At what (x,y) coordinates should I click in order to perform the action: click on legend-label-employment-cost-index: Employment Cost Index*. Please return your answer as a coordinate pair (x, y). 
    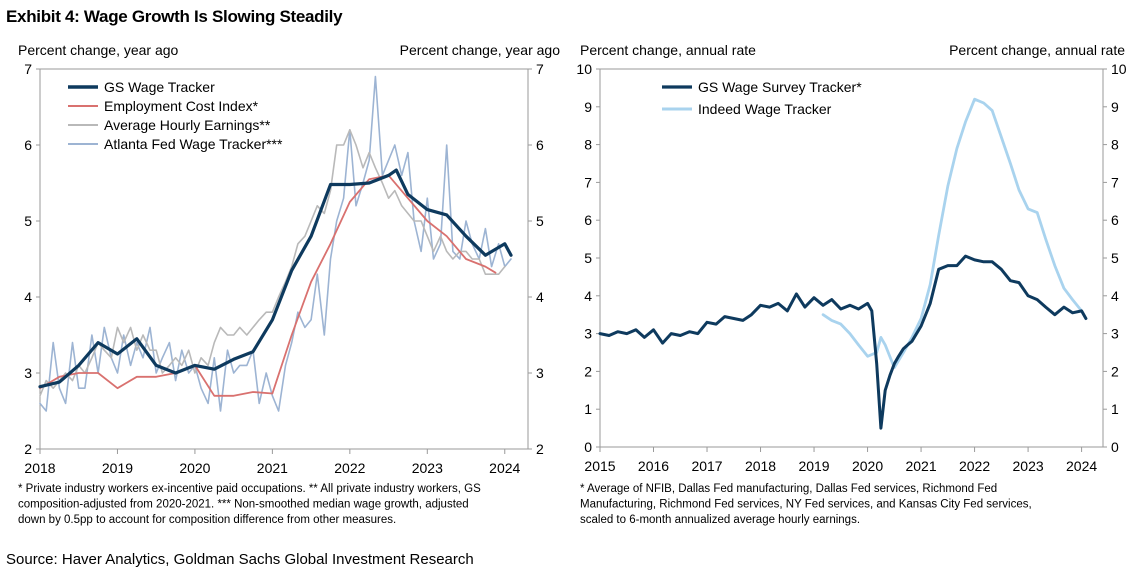
    Looking at the image, I should click on (181, 106).